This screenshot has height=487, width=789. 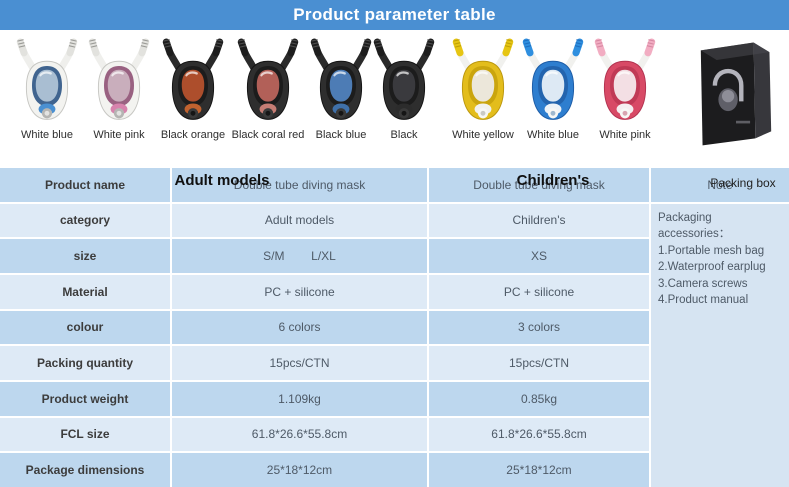 I want to click on mask-label: Black orange, so click(x=193, y=135).